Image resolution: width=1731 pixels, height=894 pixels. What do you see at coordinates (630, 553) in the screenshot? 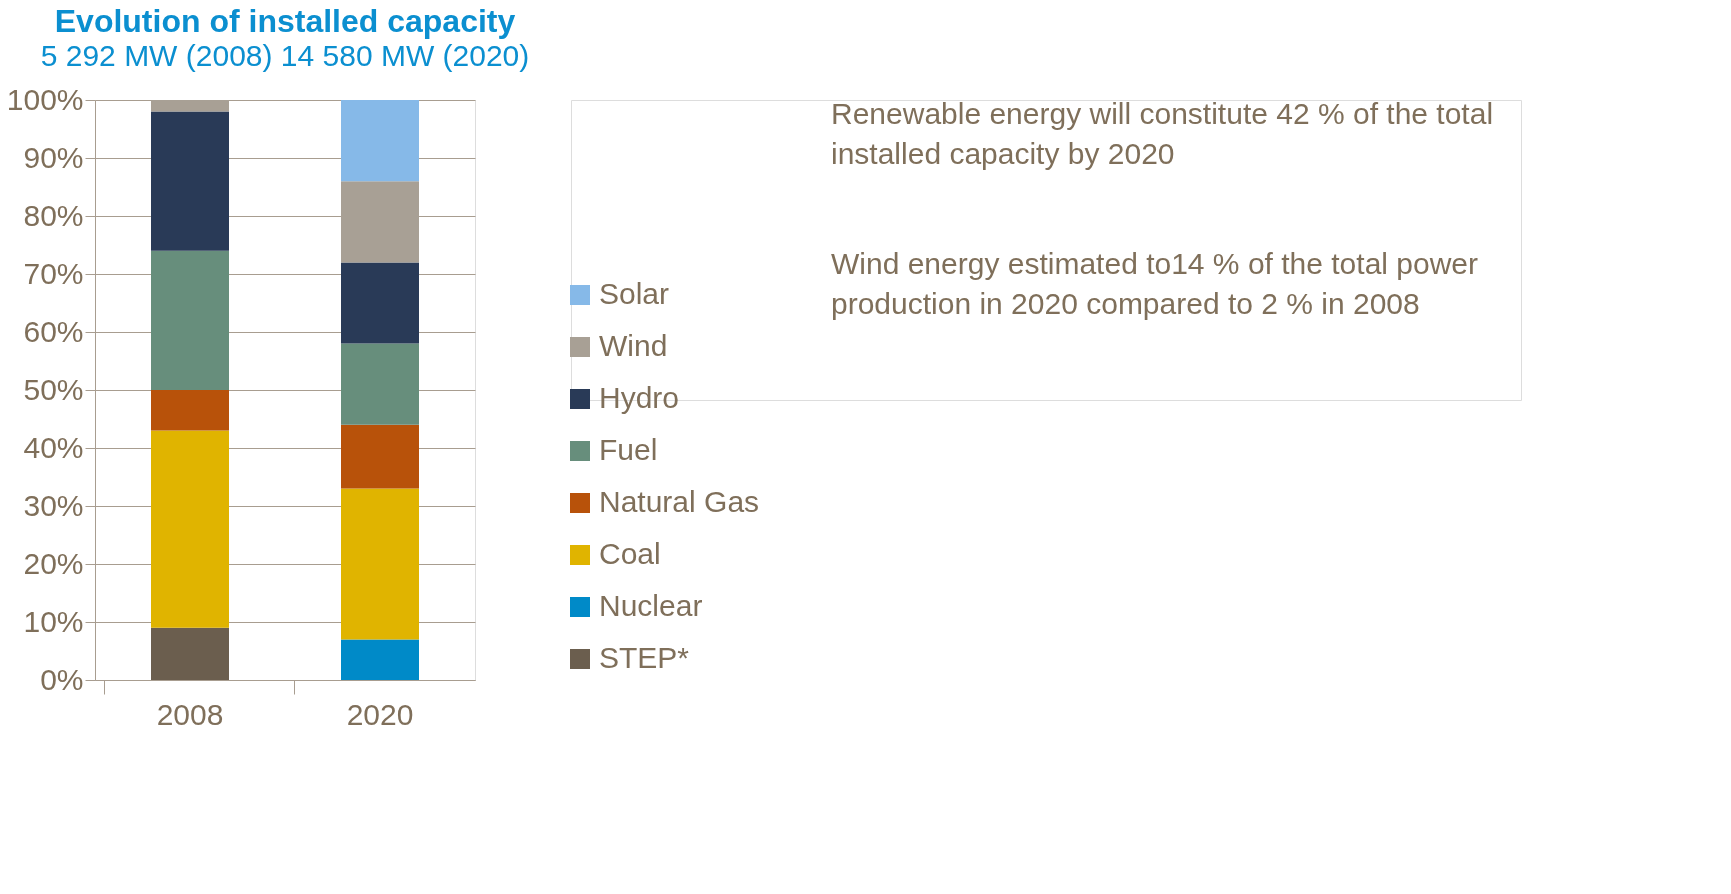
I see `legend-label: Coal` at bounding box center [630, 553].